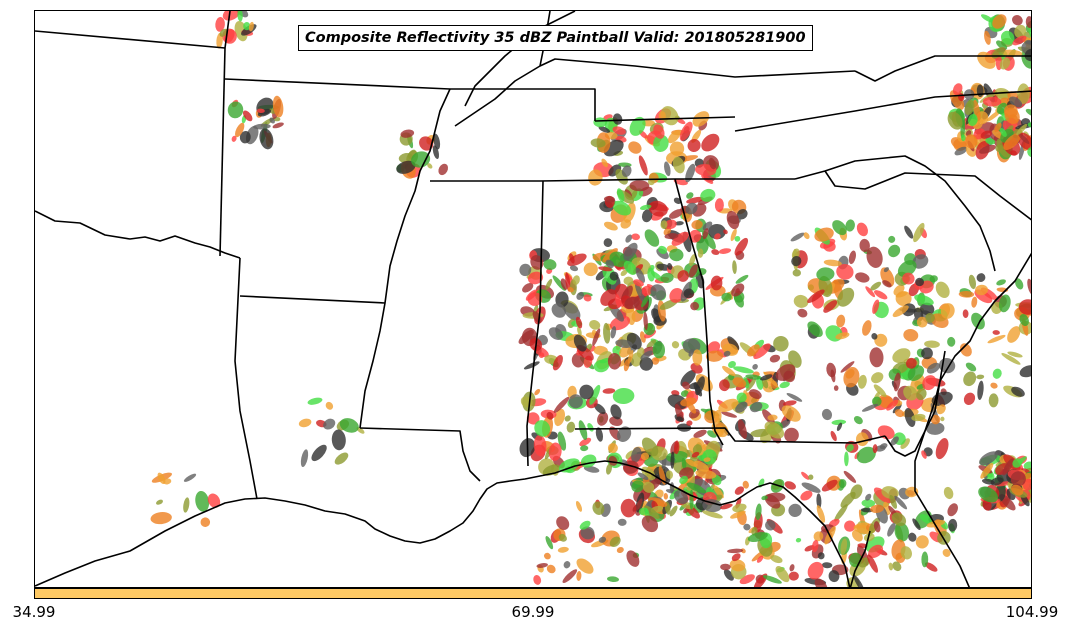  I want to click on border-ar-west, so click(222, 152).